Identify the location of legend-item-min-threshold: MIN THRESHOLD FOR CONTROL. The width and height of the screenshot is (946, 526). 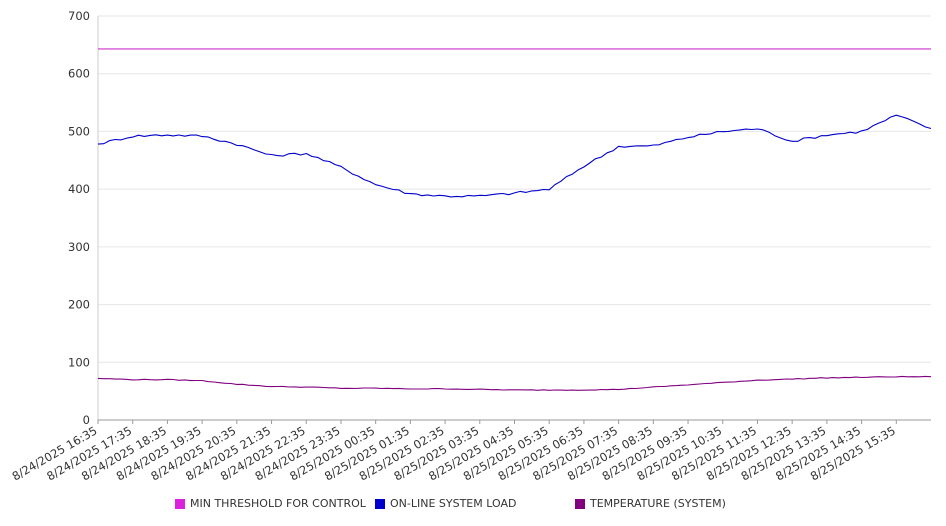
(270, 503).